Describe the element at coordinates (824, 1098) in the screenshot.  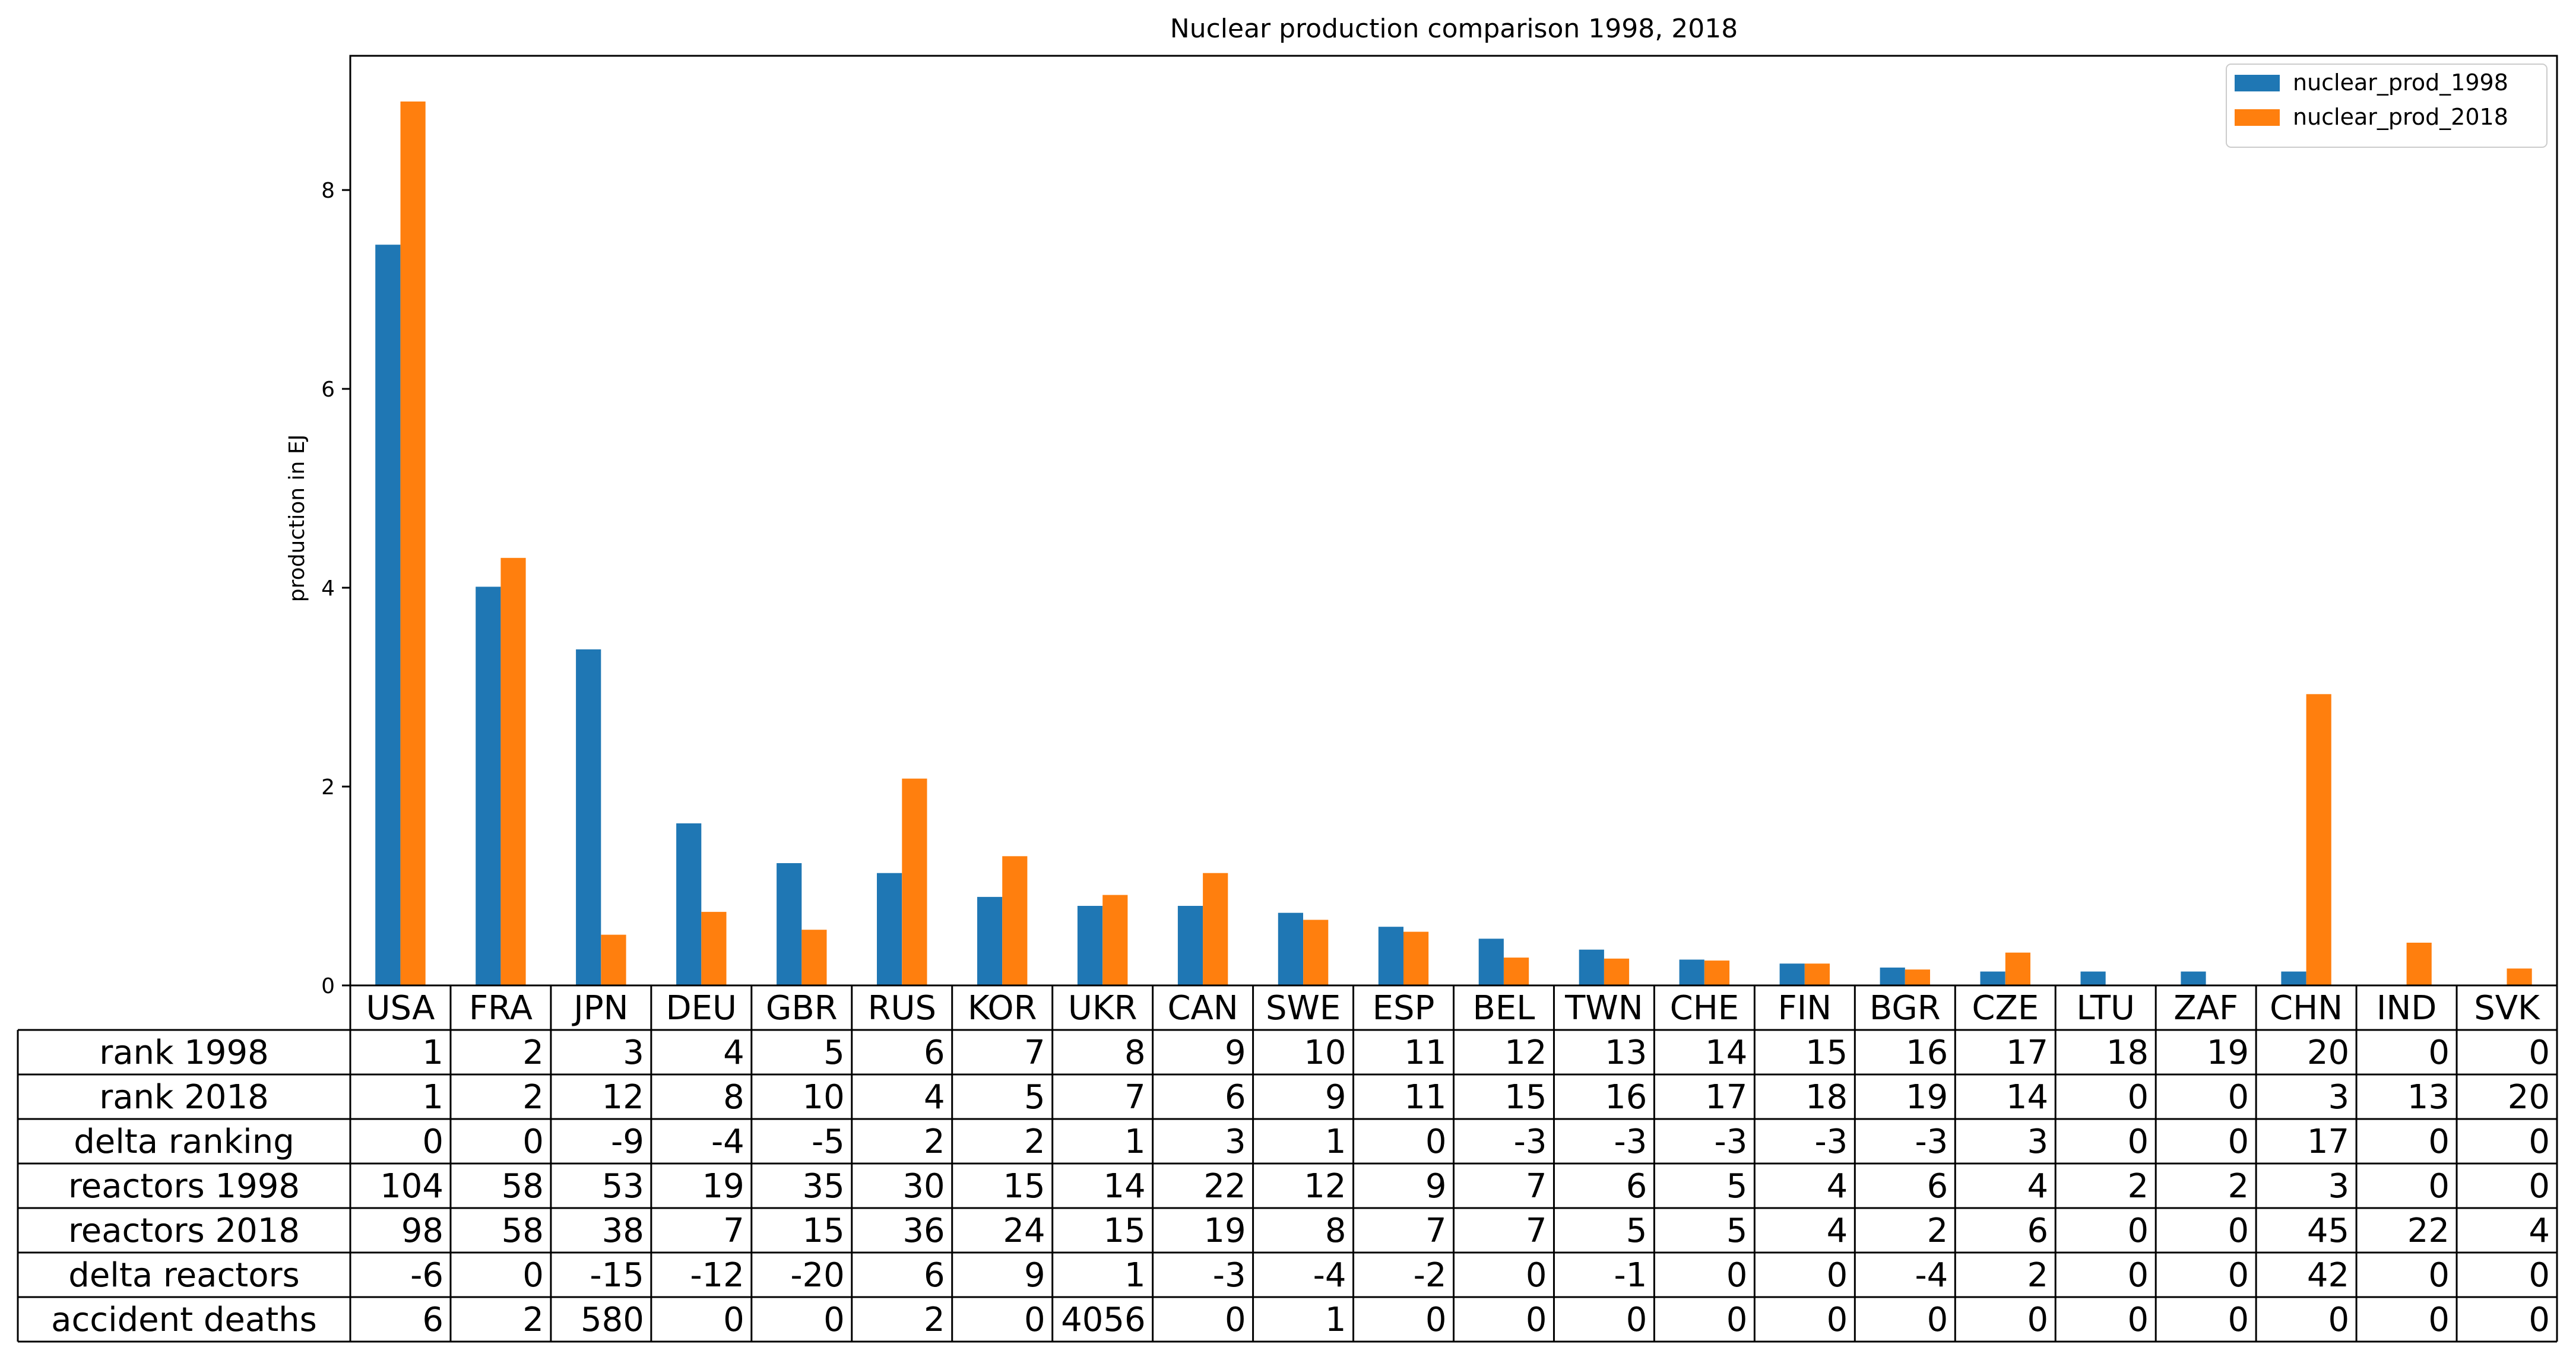
I see `table-cell: 10` at that location.